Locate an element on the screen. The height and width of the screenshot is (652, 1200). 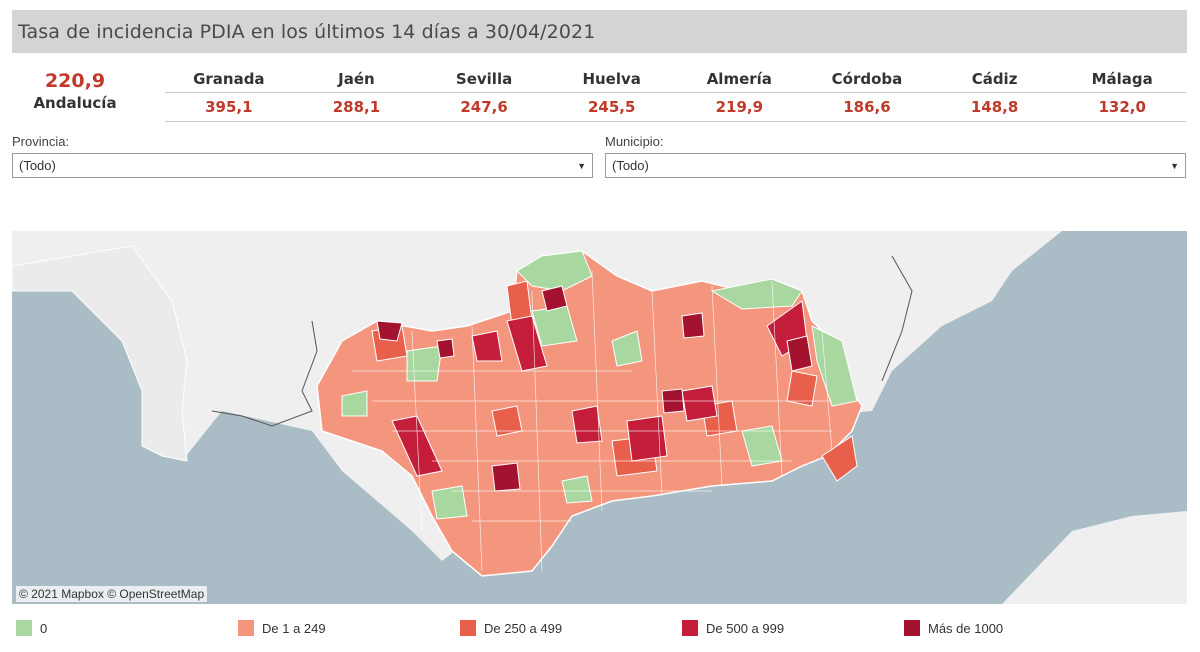
legend-label: 0 is located at coordinates (44, 628).